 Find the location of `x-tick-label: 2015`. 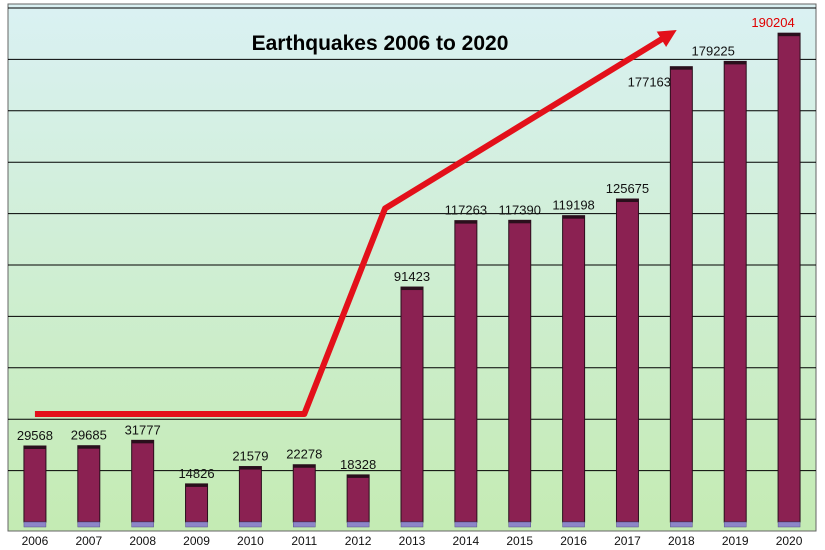

x-tick-label: 2015 is located at coordinates (519, 541).